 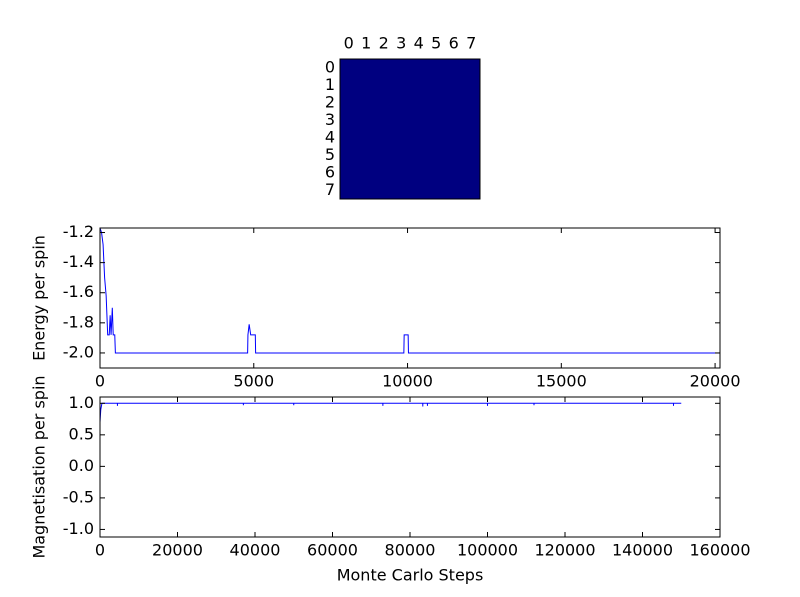 What do you see at coordinates (471, 43) in the screenshot?
I see `x-tick-label: 7` at bounding box center [471, 43].